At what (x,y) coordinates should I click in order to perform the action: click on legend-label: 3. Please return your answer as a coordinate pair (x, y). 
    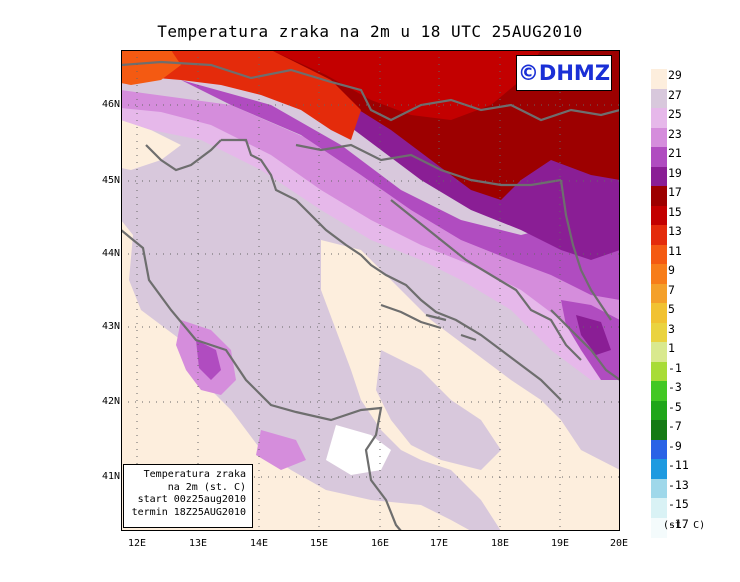
    Looking at the image, I should click on (671, 328).